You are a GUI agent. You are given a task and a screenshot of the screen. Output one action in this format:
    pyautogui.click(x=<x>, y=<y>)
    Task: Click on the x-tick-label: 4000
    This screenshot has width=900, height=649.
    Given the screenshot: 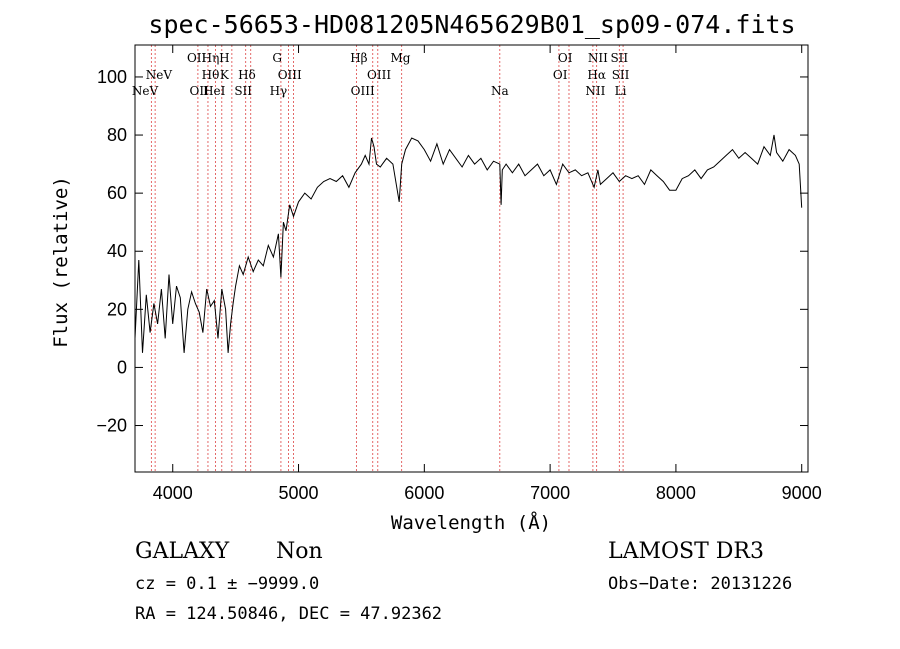 What is the action you would take?
    pyautogui.click(x=173, y=493)
    